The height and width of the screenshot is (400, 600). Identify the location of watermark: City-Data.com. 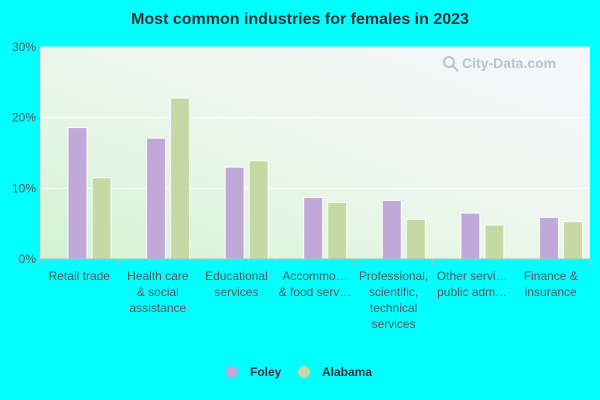
(499, 63).